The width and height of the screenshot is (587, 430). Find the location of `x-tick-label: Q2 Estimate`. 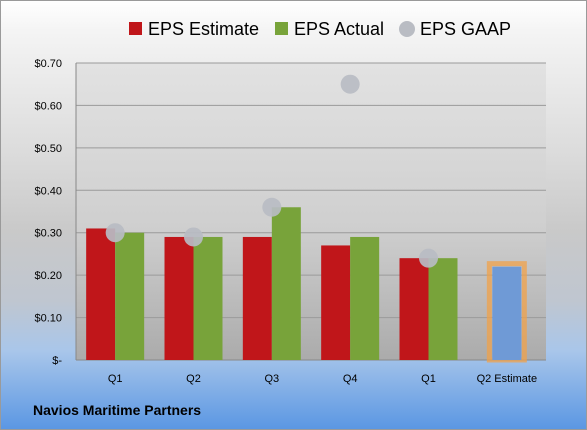

x-tick-label: Q2 Estimate is located at coordinates (507, 379).